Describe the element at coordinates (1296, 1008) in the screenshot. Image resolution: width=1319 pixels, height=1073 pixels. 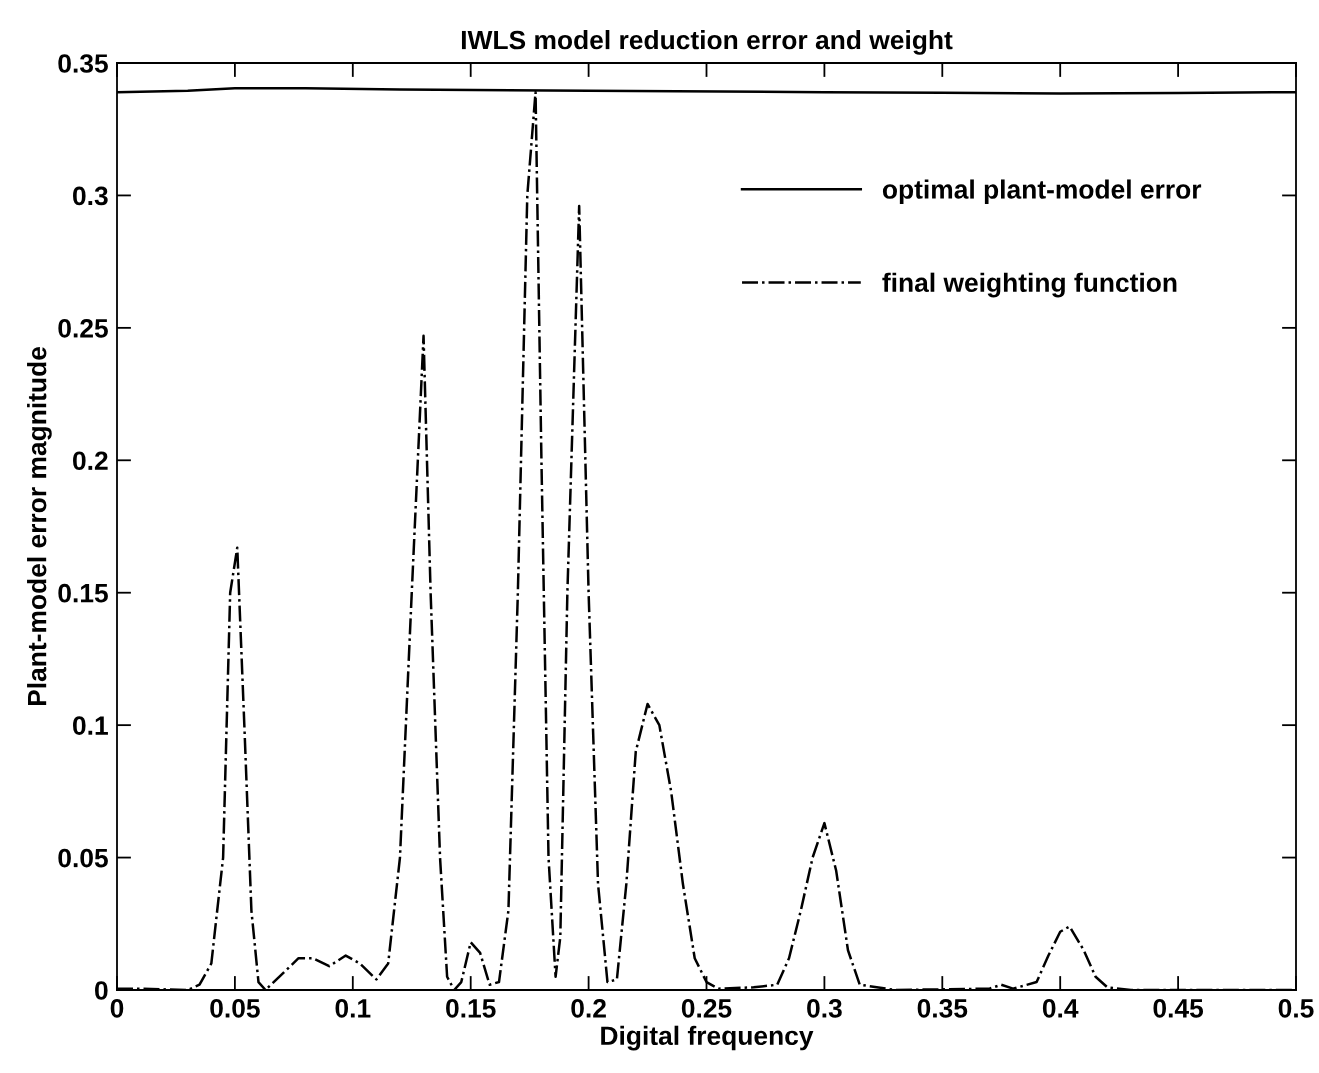
I see `x-tick-label: 0.5` at that location.